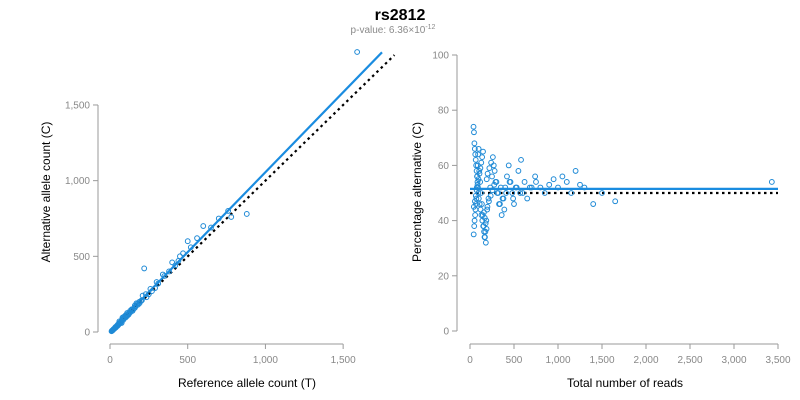 This screenshot has width=800, height=400. I want to click on right-y-tick-label: 0, so click(446, 332).